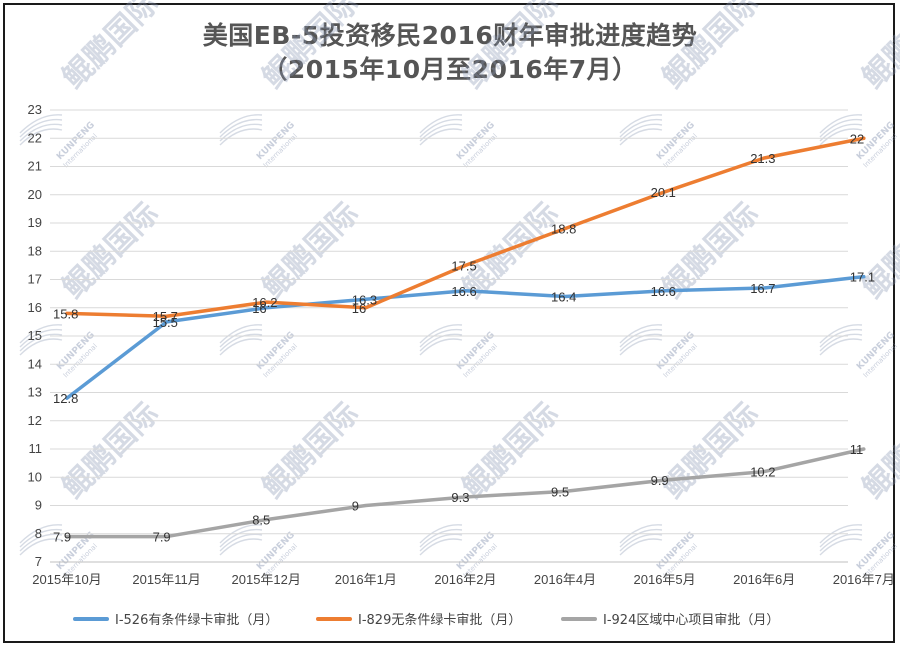 The image size is (900, 648). Describe the element at coordinates (35, 222) in the screenshot. I see `y-tick-label: 19` at that location.